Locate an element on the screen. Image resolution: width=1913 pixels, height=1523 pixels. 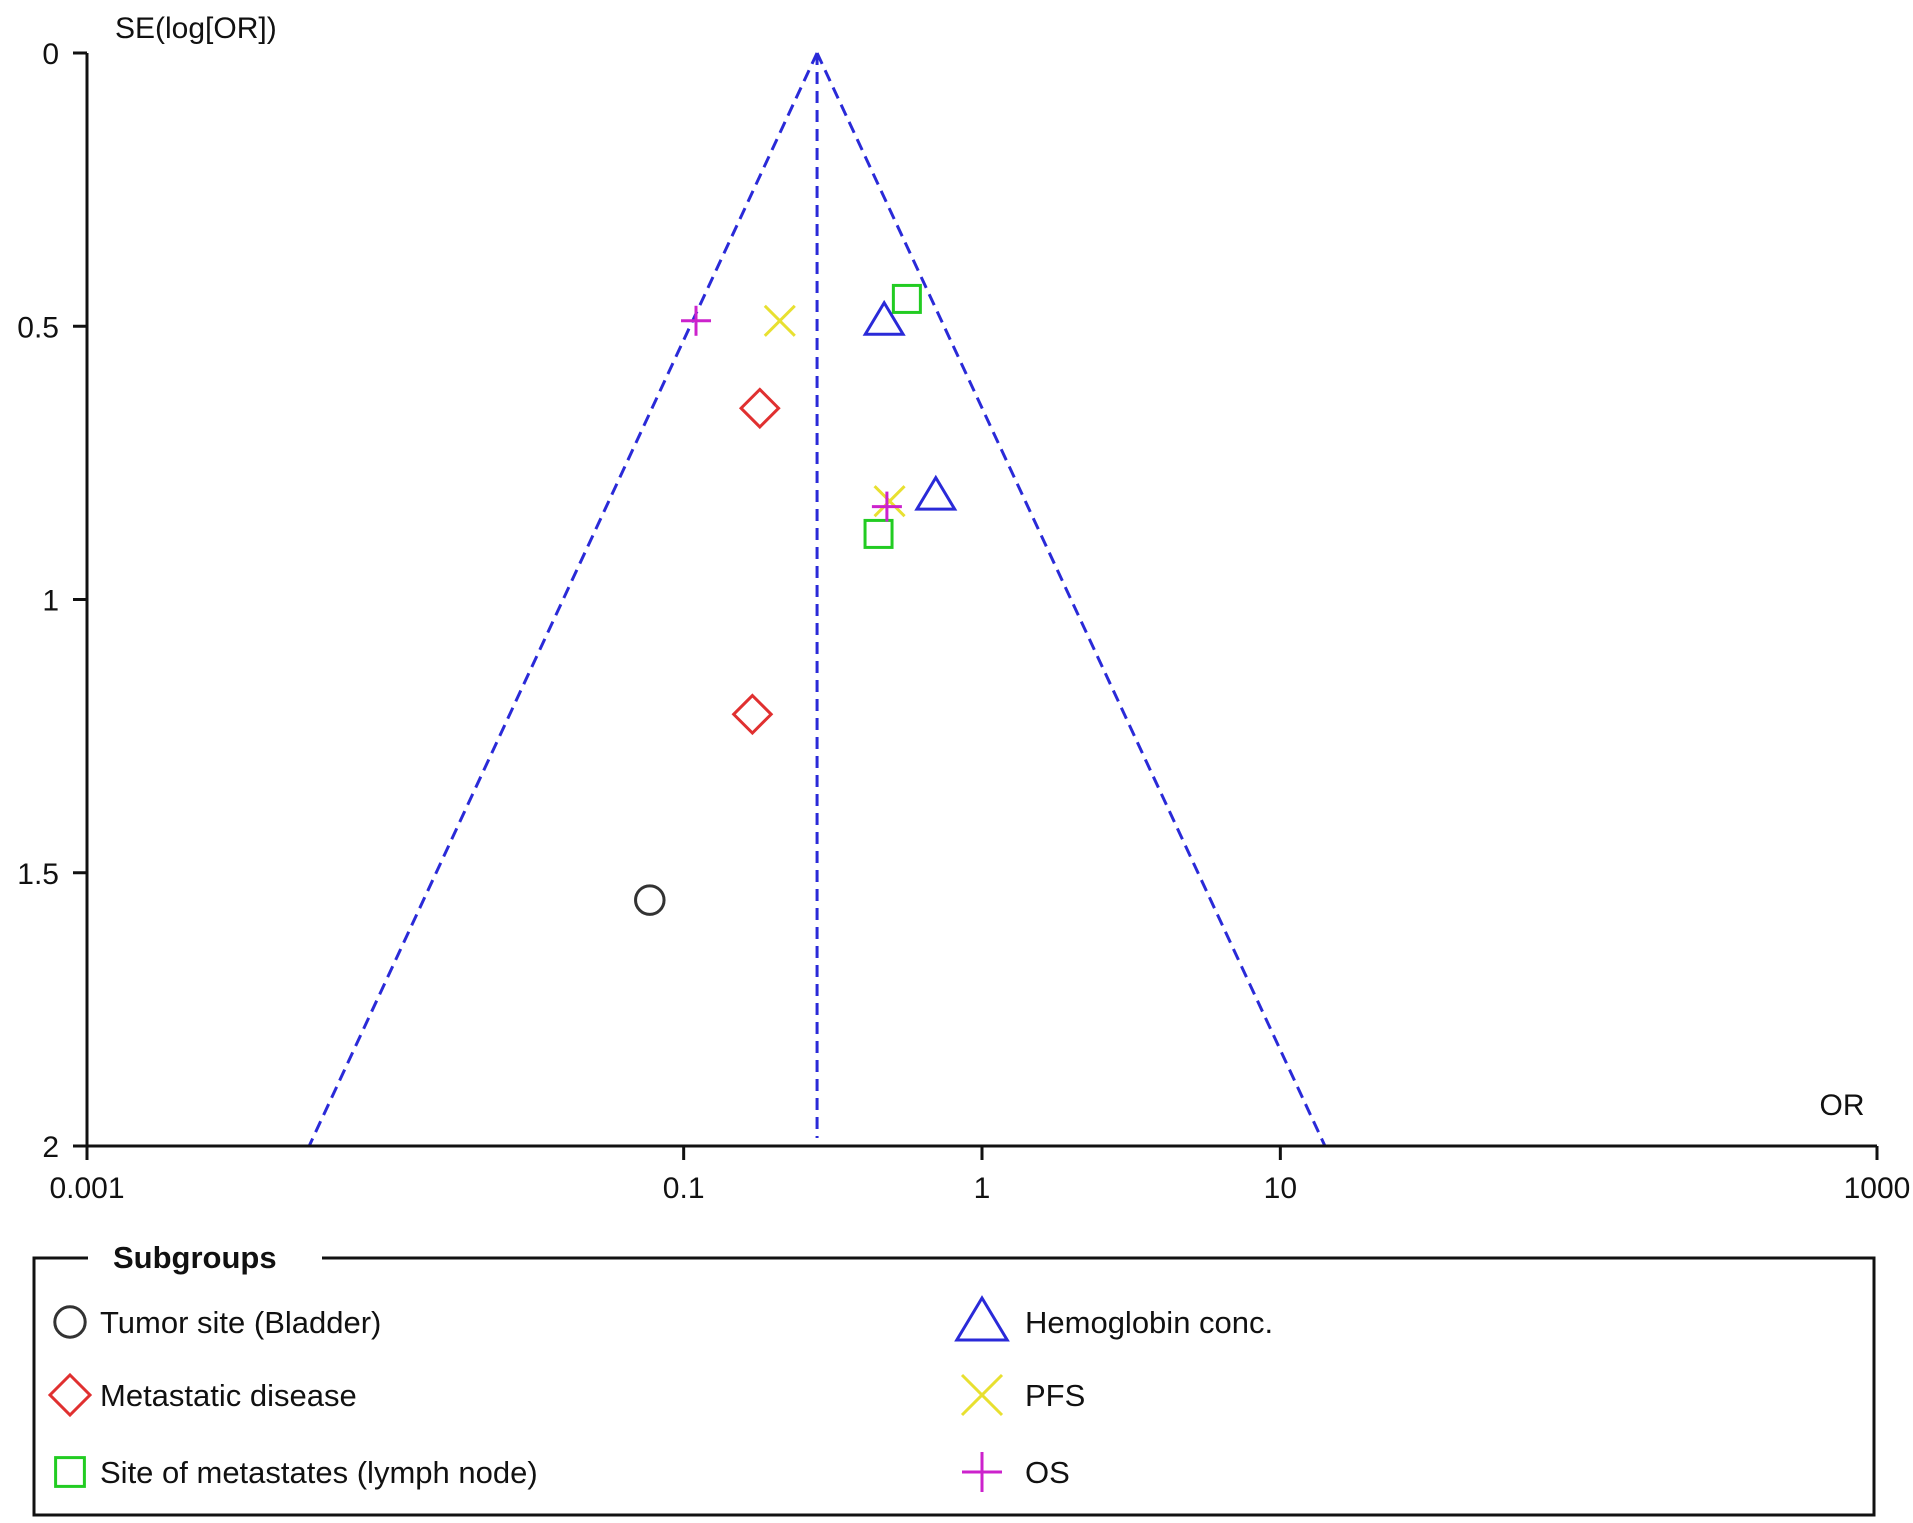
legend-item: Metastatic disease is located at coordinates (202, 1395).